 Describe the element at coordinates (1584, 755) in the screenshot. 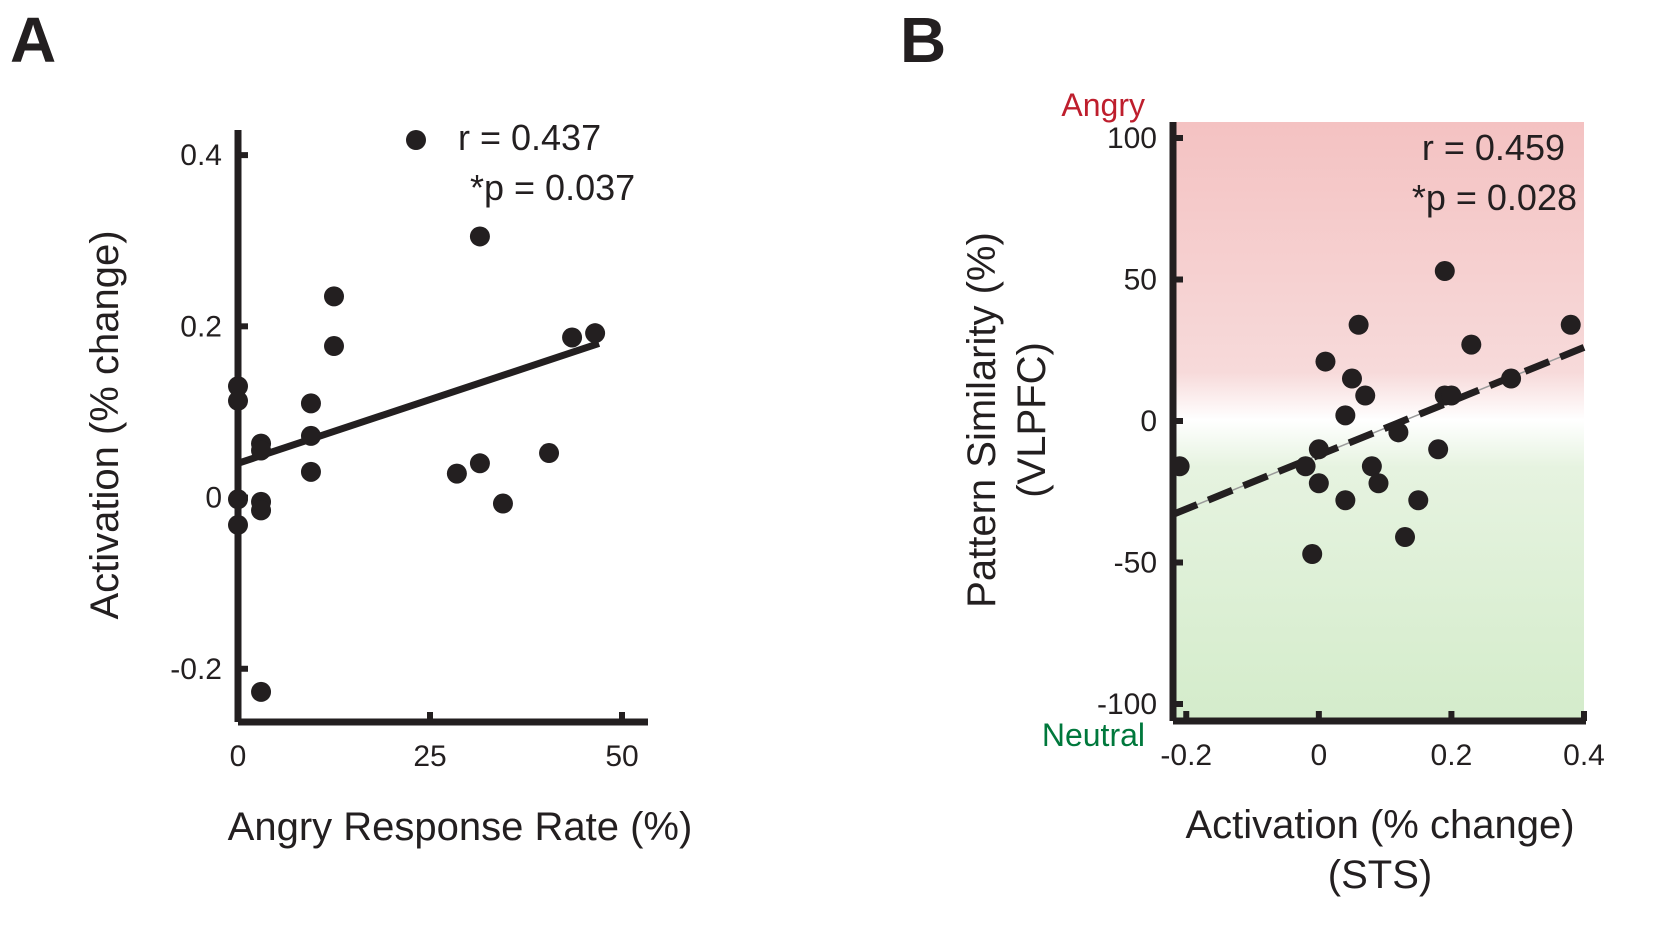

I see `panel-b-x-tick-label: 0.4` at that location.